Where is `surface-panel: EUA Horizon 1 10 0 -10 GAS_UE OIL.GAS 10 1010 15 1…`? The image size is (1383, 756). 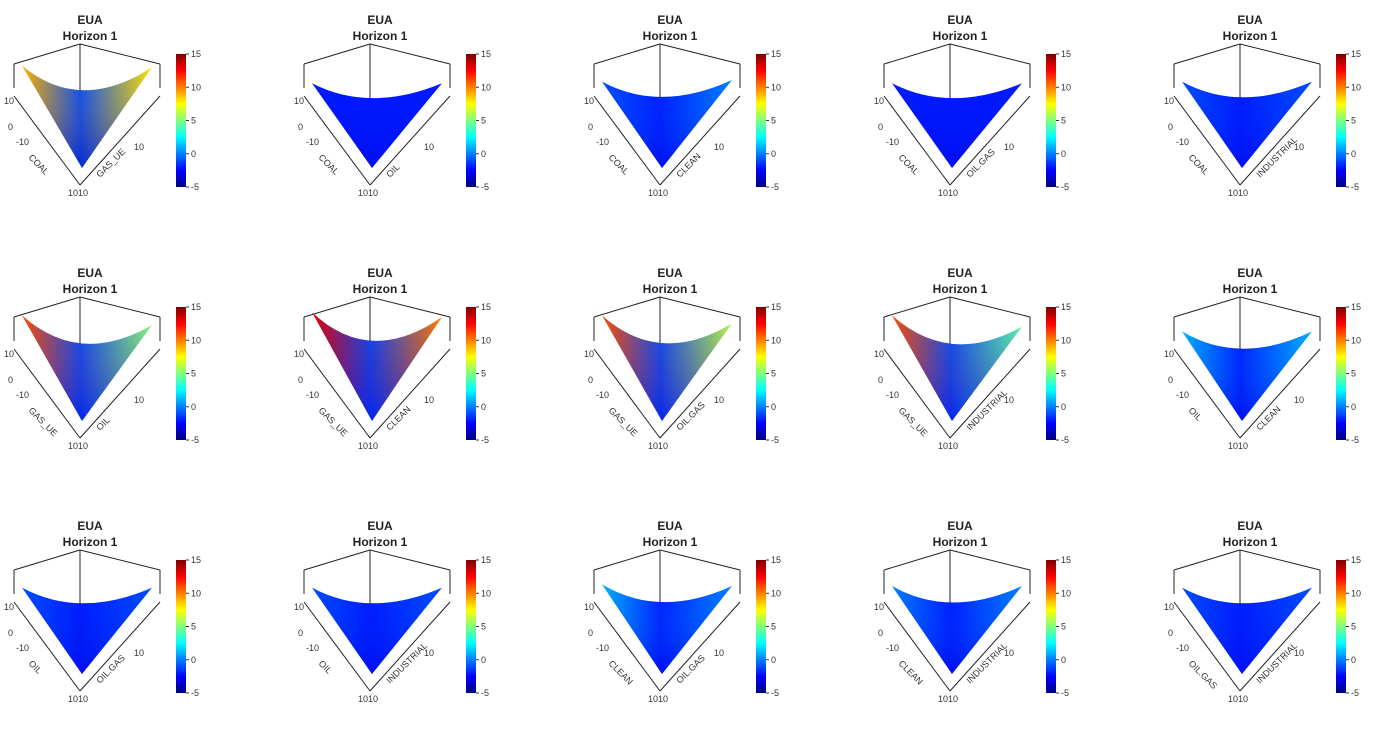
surface-panel: EUA Horizon 1 10 0 -10 GAS_UE OIL.GAS 10 1010 15 1… is located at coordinates (732, 378).